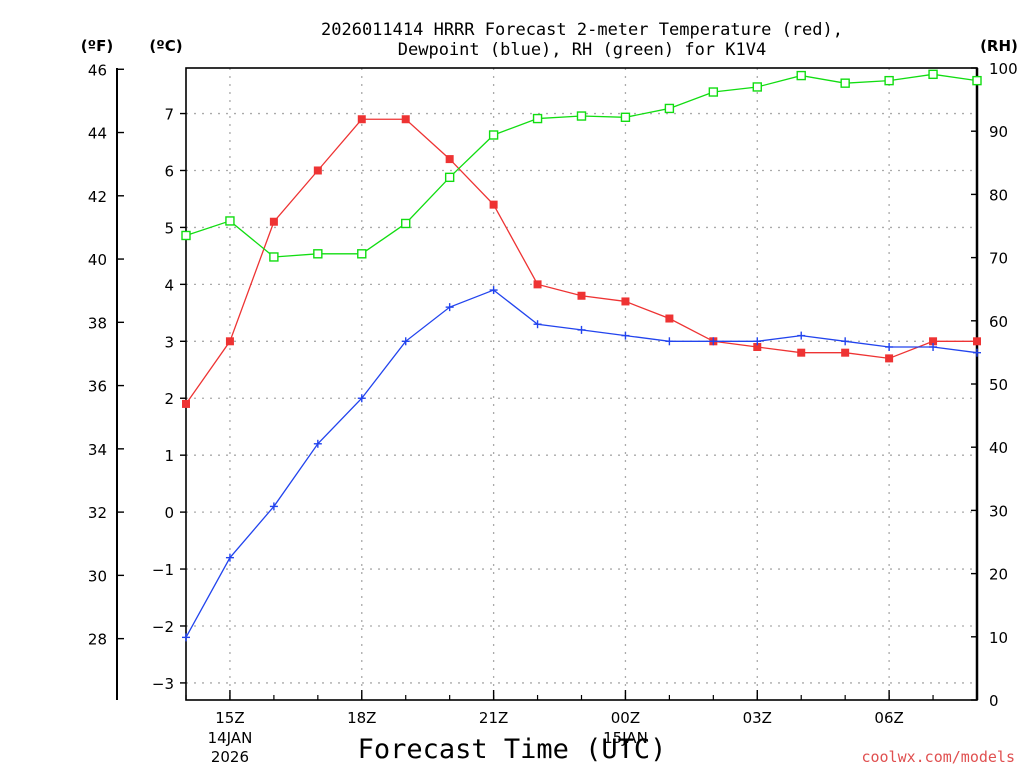 The width and height of the screenshot is (1024, 768). I want to click on x-tick-sublabel: 14JAN, so click(230, 738).